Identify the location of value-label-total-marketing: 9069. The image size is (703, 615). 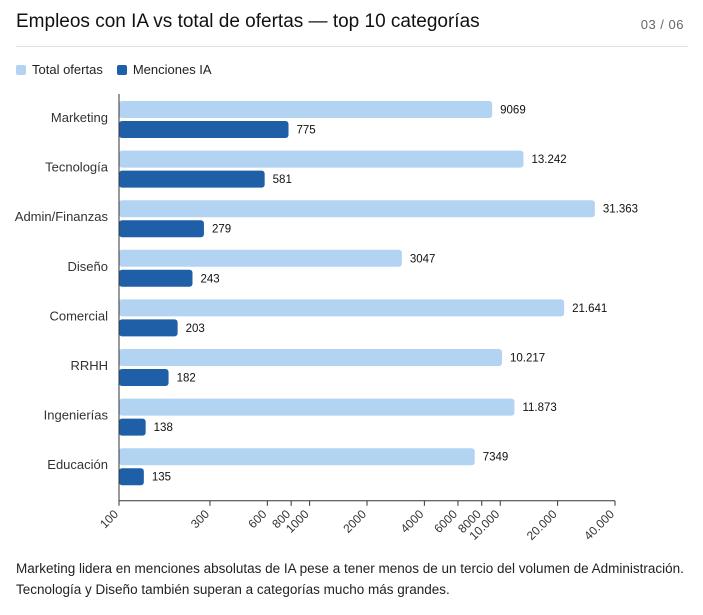
(513, 111).